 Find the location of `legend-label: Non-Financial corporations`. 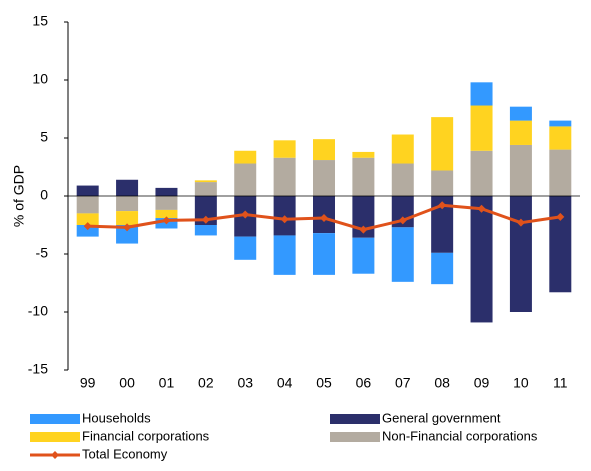

legend-label: Non-Financial corporations is located at coordinates (460, 435).